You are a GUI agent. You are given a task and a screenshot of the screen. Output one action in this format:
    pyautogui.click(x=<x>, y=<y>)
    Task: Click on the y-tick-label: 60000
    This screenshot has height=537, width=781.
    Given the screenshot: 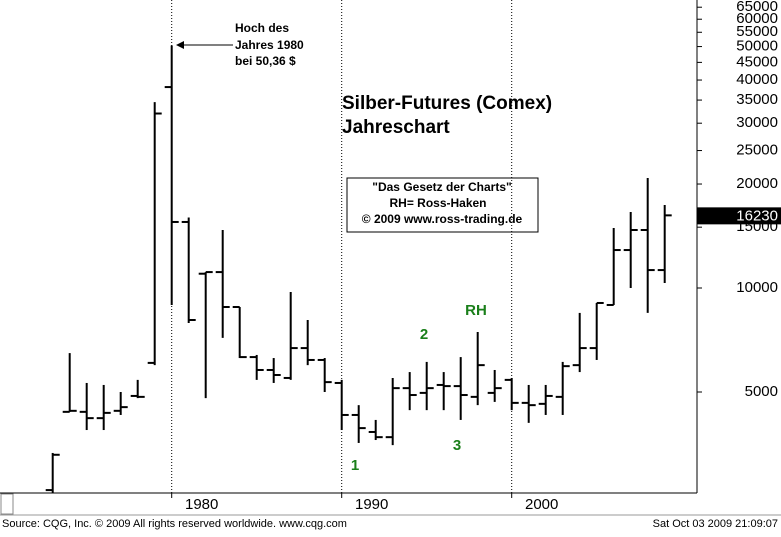 What is the action you would take?
    pyautogui.click(x=757, y=18)
    